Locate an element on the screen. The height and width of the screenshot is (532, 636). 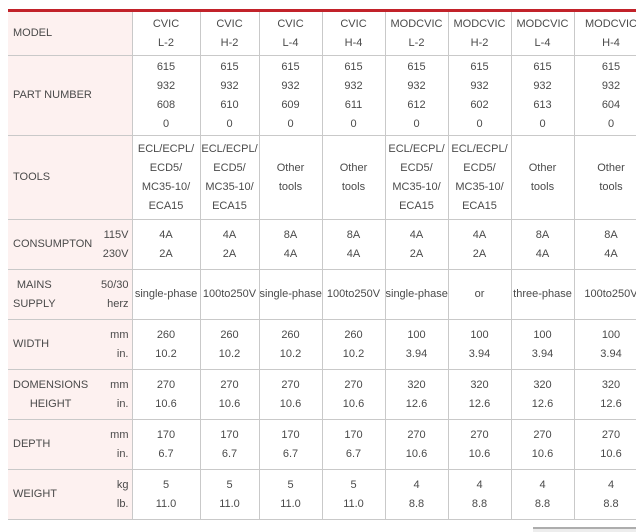
row-label-layout: TOOLS is located at coordinates (69, 177).